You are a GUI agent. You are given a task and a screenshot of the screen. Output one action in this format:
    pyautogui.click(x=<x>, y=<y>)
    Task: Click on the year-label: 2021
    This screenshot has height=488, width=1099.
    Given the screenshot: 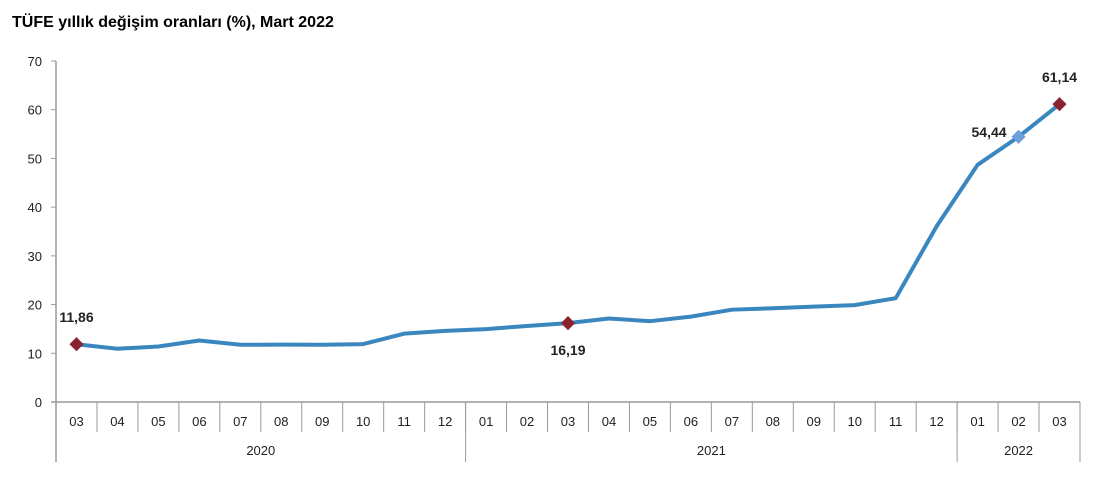 What is the action you would take?
    pyautogui.click(x=711, y=450)
    